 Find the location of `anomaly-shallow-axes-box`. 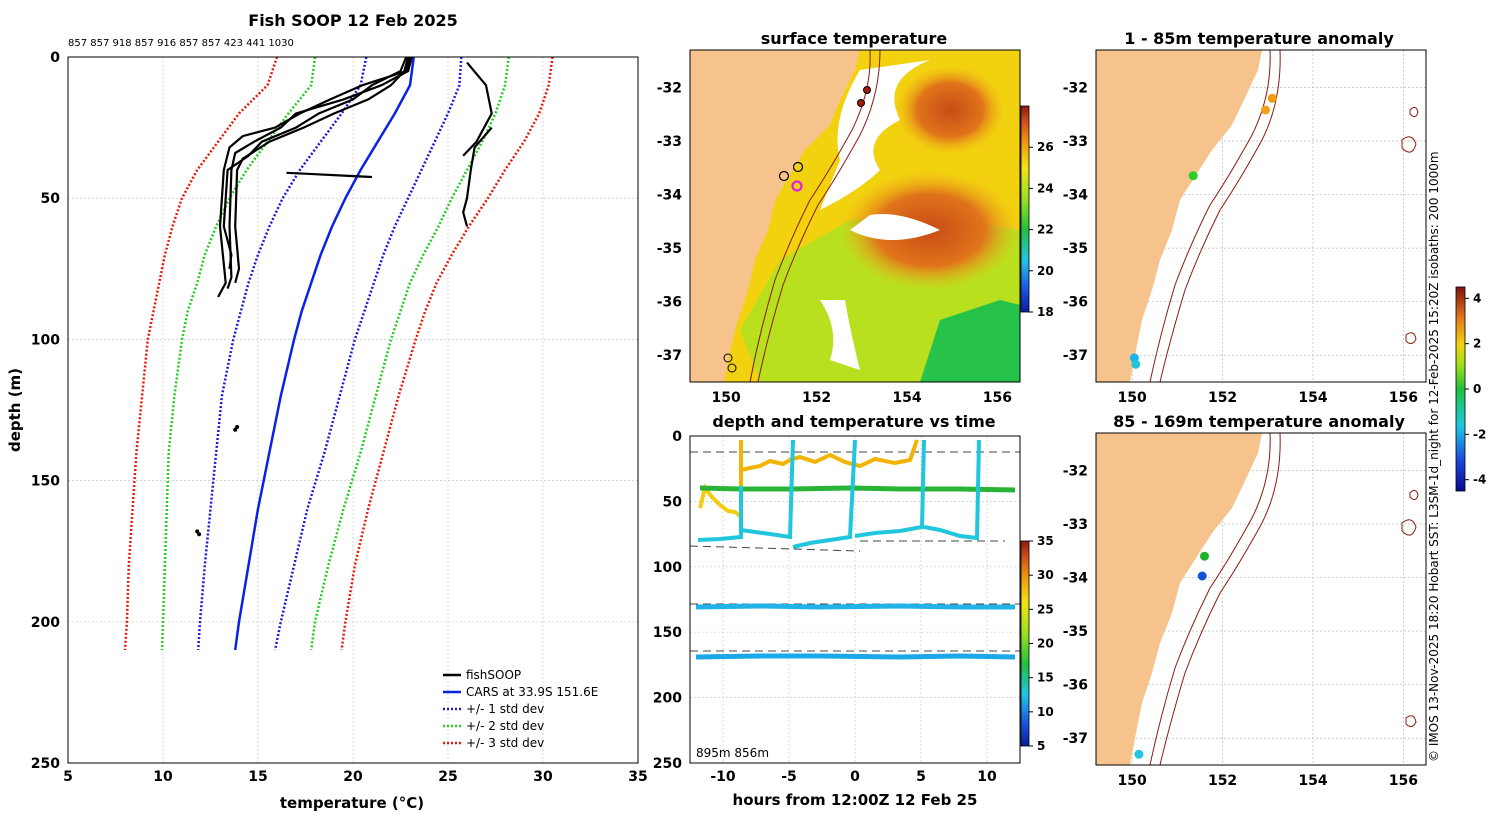

anomaly-shallow-axes-box is located at coordinates (1261, 216).